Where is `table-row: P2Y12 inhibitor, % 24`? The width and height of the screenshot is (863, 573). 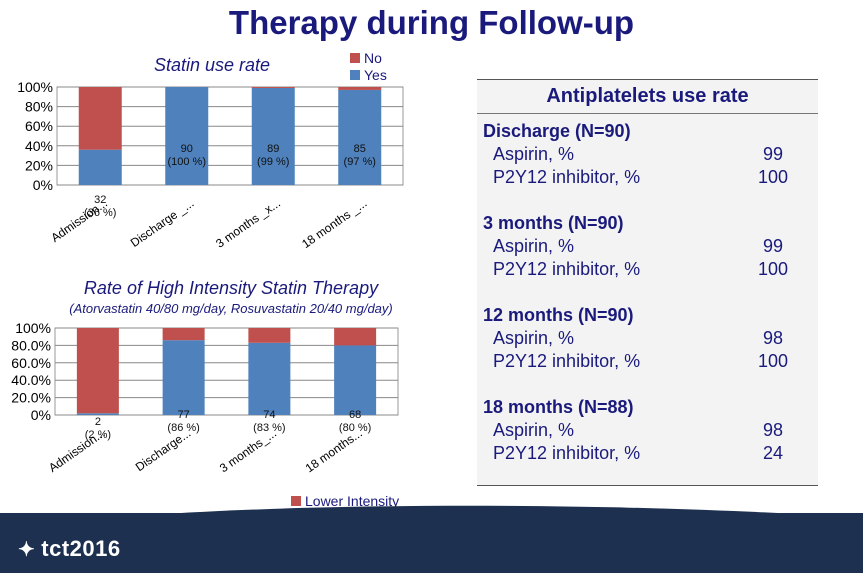 table-row: P2Y12 inhibitor, % 24 is located at coordinates (645, 453).